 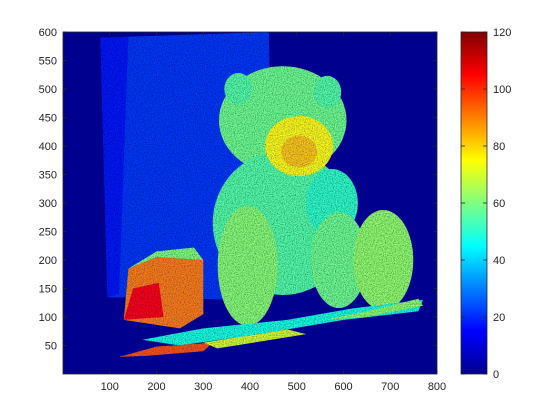 What do you see at coordinates (282, 322) in the screenshot?
I see `ground-strip-upper` at bounding box center [282, 322].